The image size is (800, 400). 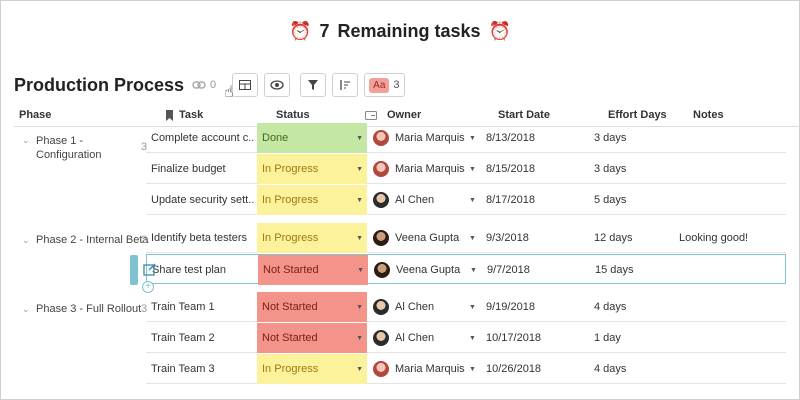 I want to click on start-date-cell: 9/19/2018, so click(x=510, y=307).